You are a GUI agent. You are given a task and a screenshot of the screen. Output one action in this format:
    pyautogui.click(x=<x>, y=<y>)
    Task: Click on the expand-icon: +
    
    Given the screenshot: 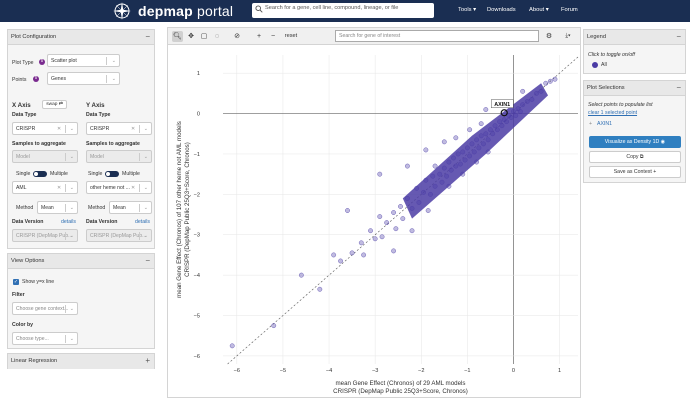 What is the action you would take?
    pyautogui.click(x=147, y=360)
    